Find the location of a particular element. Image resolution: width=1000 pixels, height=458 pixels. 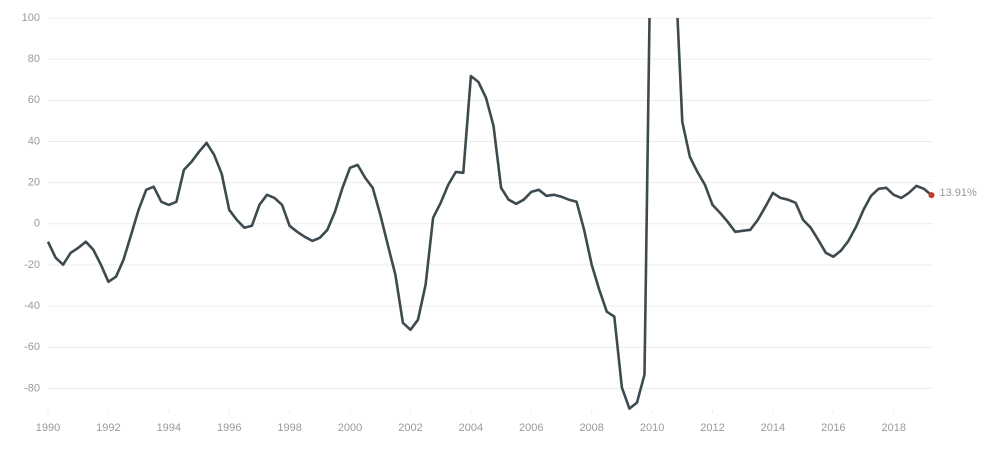

x-tick-label: 2000 is located at coordinates (350, 428).